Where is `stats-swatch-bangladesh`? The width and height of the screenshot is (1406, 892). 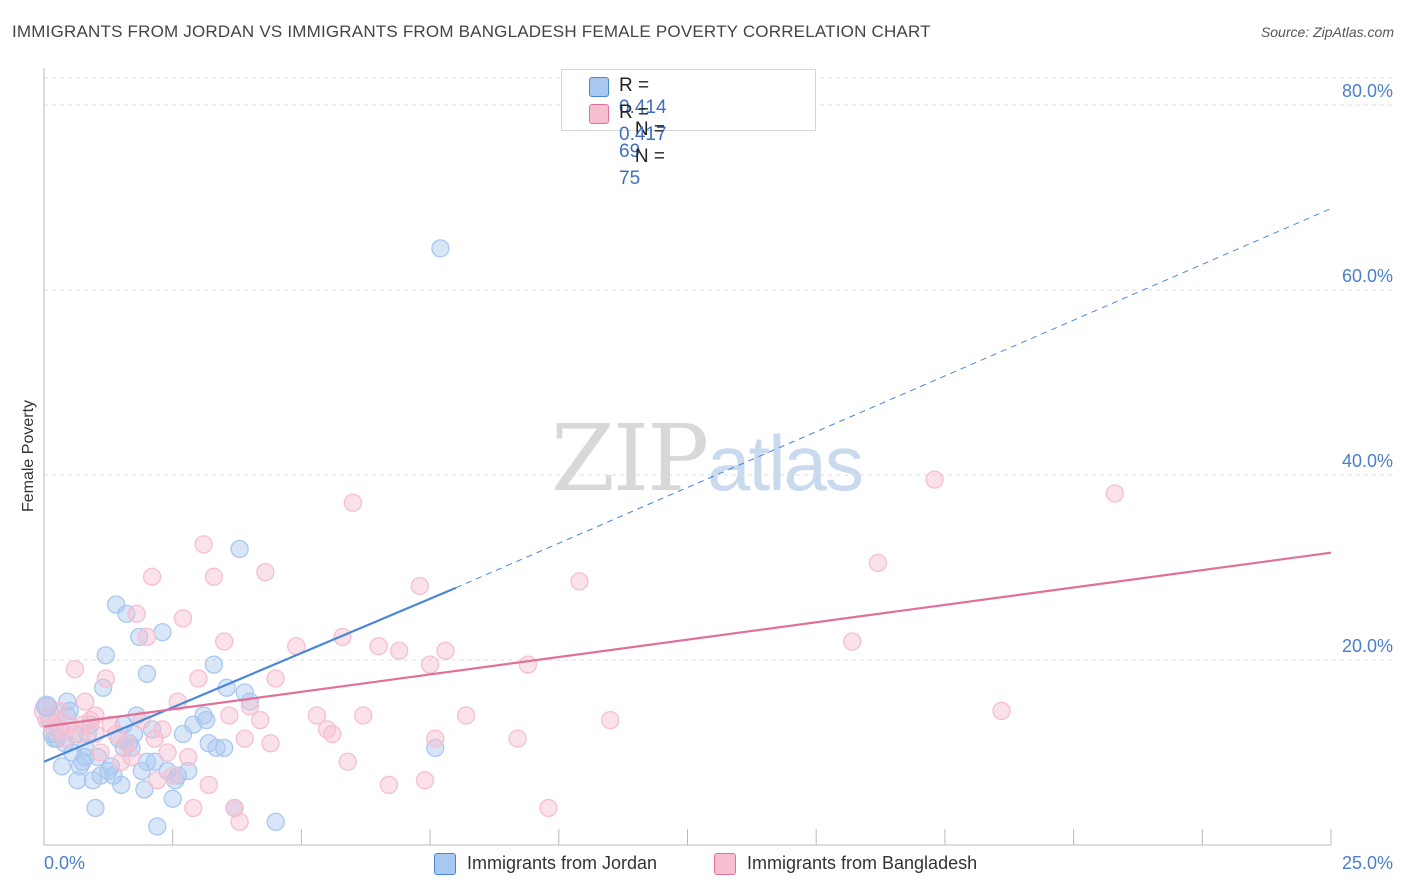 stats-swatch-bangladesh is located at coordinates (599, 114).